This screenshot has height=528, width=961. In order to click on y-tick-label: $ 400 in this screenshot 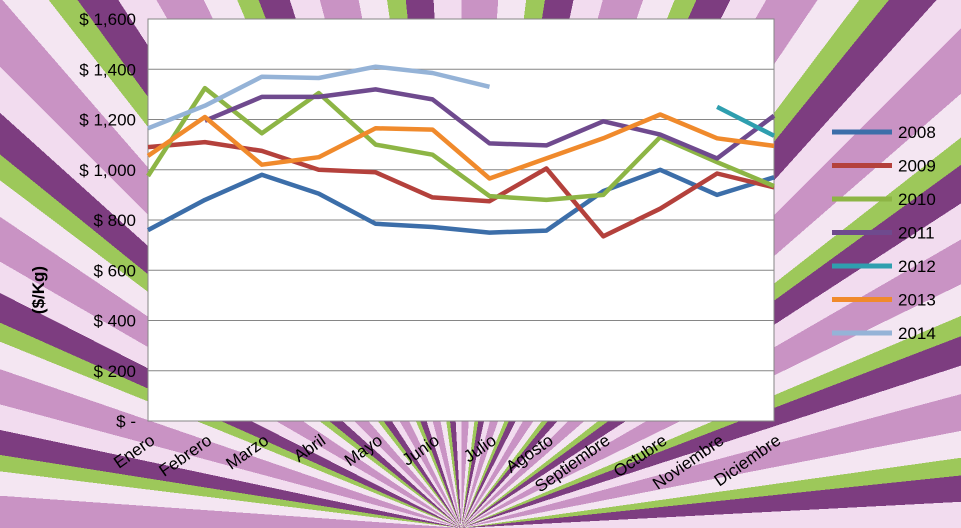, I will do `click(114, 321)`.